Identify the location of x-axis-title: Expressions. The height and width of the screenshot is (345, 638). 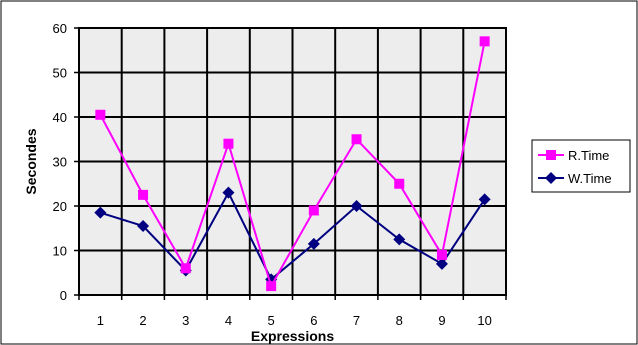
(292, 336).